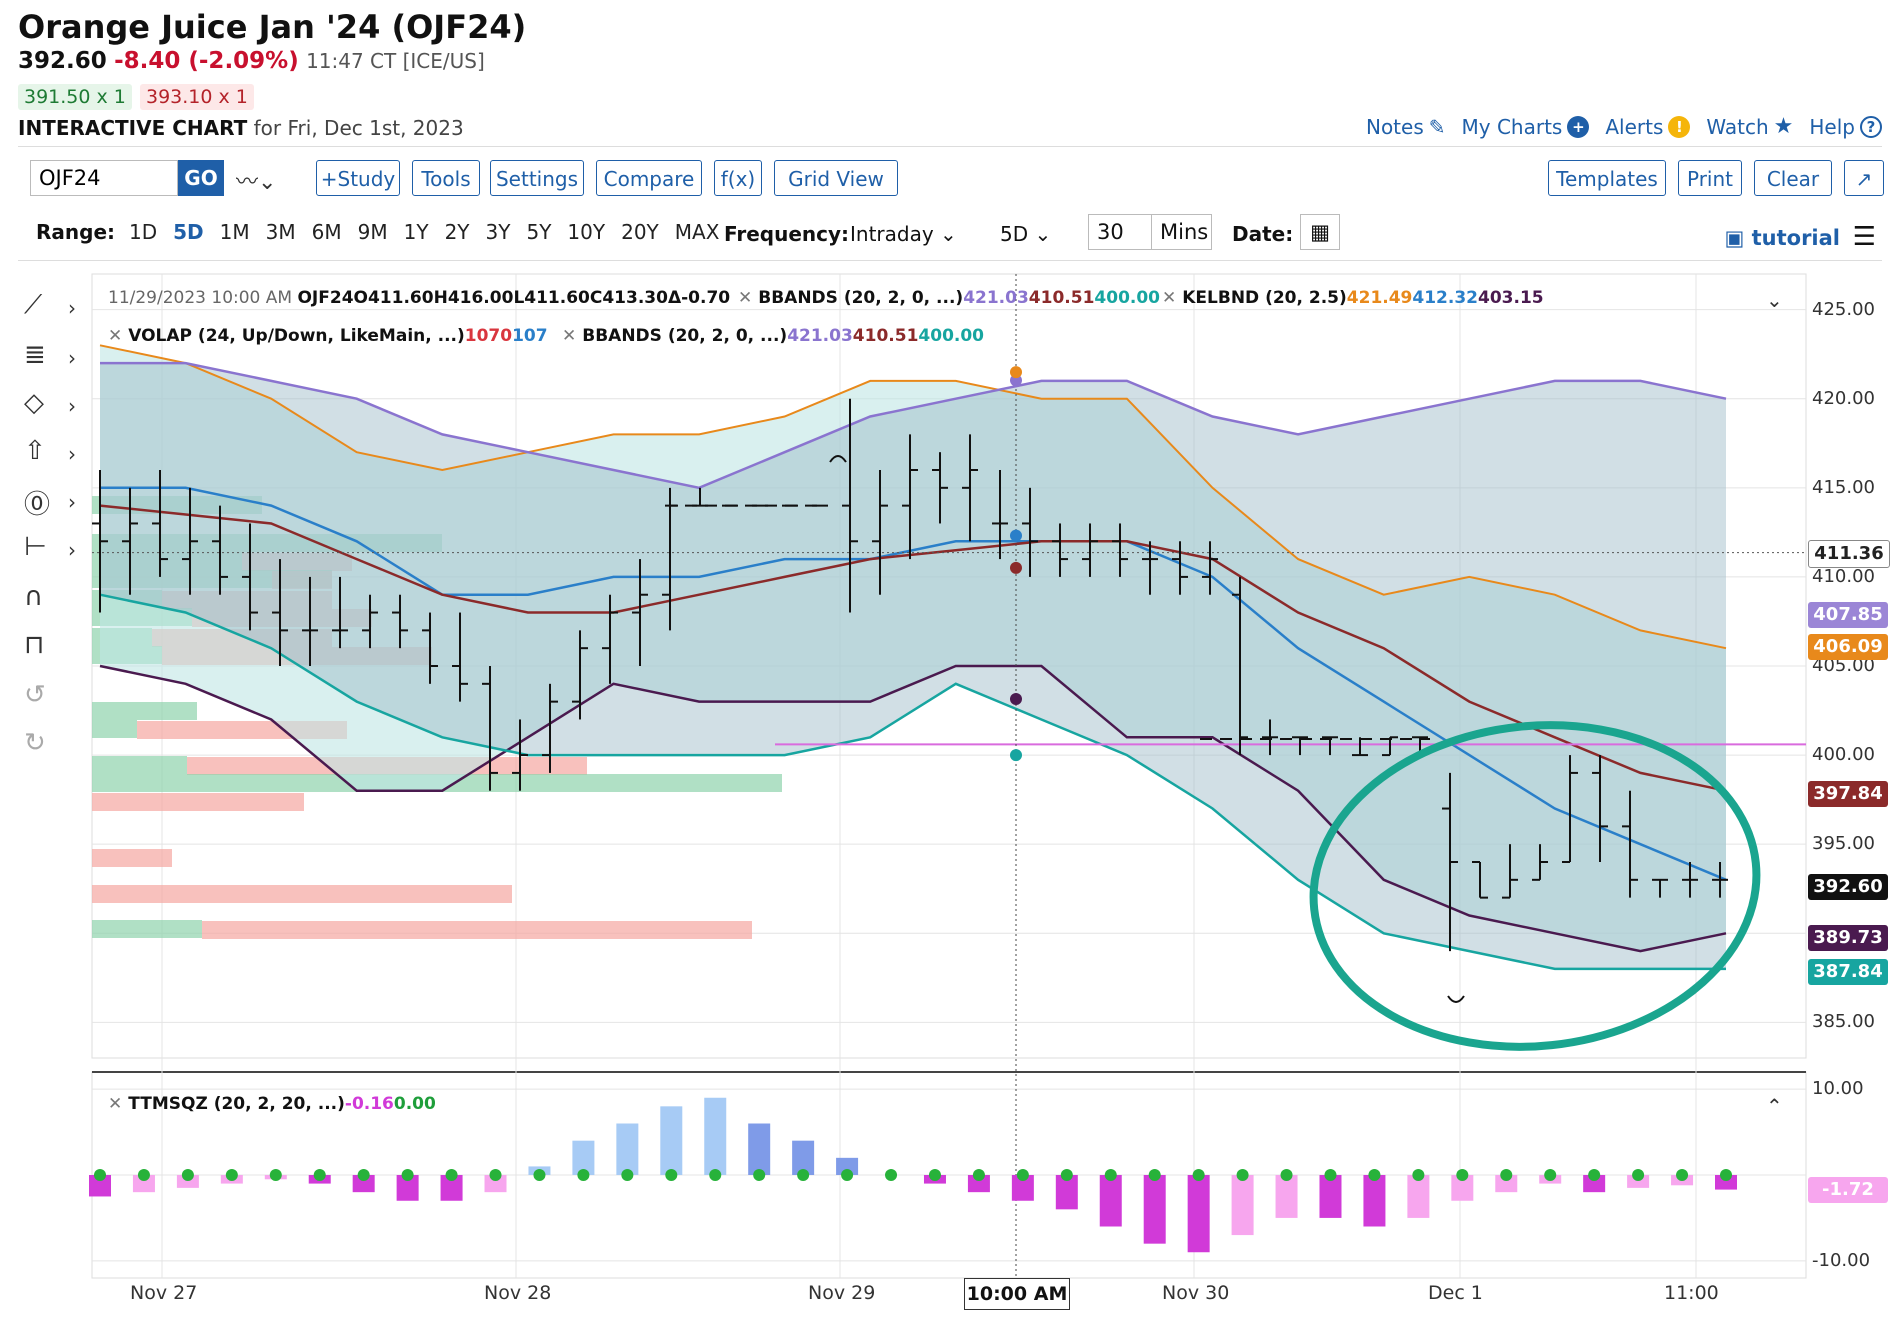  I want to click on watch-label: Watch, so click(1737, 126).